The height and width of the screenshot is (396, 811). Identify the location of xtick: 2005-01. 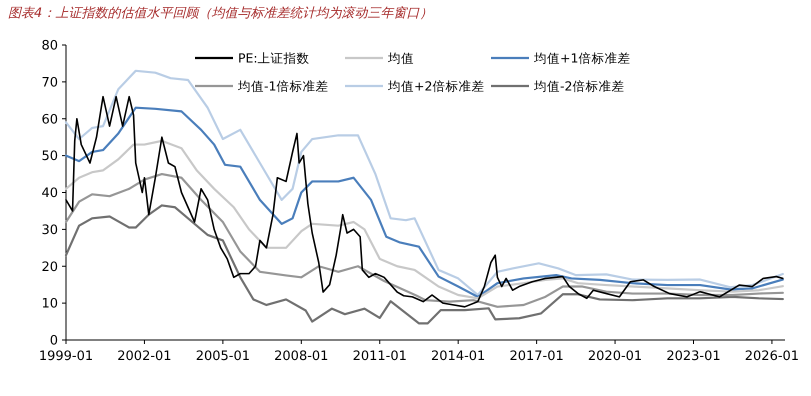
(223, 356).